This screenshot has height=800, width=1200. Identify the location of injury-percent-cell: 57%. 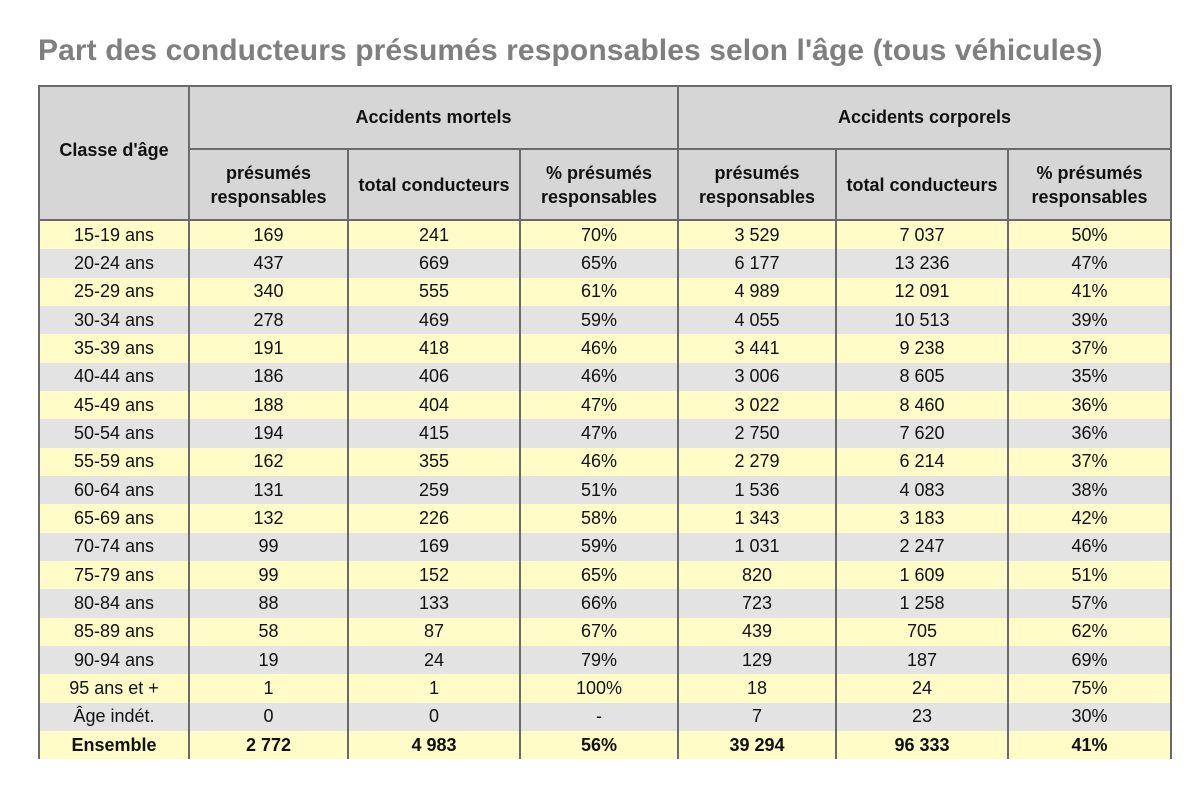
(1089, 603).